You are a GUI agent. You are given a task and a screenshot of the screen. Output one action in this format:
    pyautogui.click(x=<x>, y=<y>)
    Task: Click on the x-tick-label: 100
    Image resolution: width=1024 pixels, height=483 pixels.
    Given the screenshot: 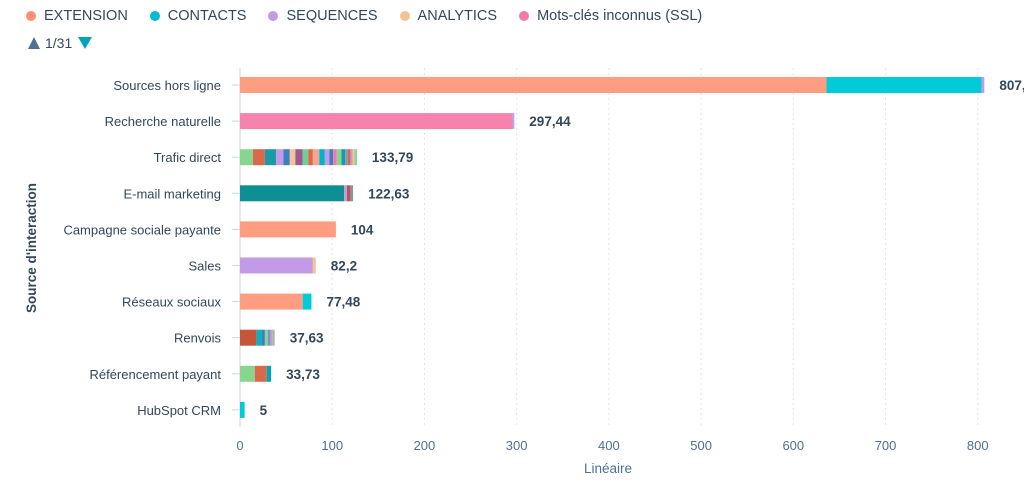 What is the action you would take?
    pyautogui.click(x=332, y=445)
    